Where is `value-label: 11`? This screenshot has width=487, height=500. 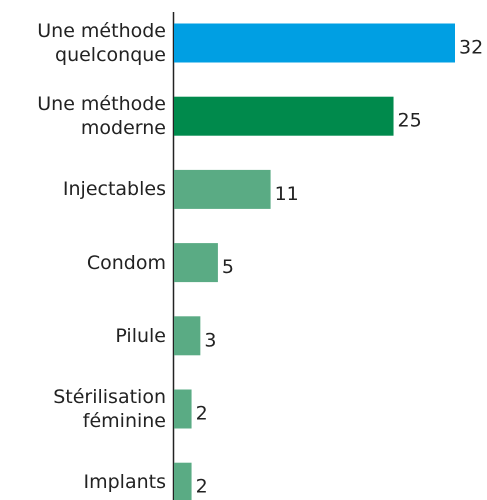
value-label: 11 is located at coordinates (287, 194).